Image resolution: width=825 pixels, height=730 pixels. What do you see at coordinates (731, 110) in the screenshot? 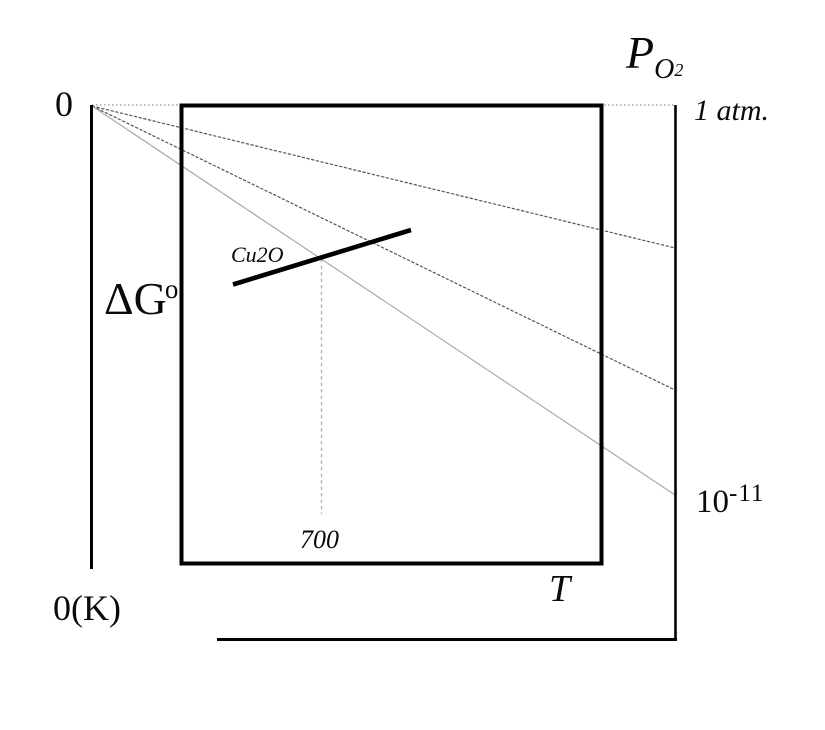
I see `po2-top-value-label: 1 atm.` at bounding box center [731, 110].